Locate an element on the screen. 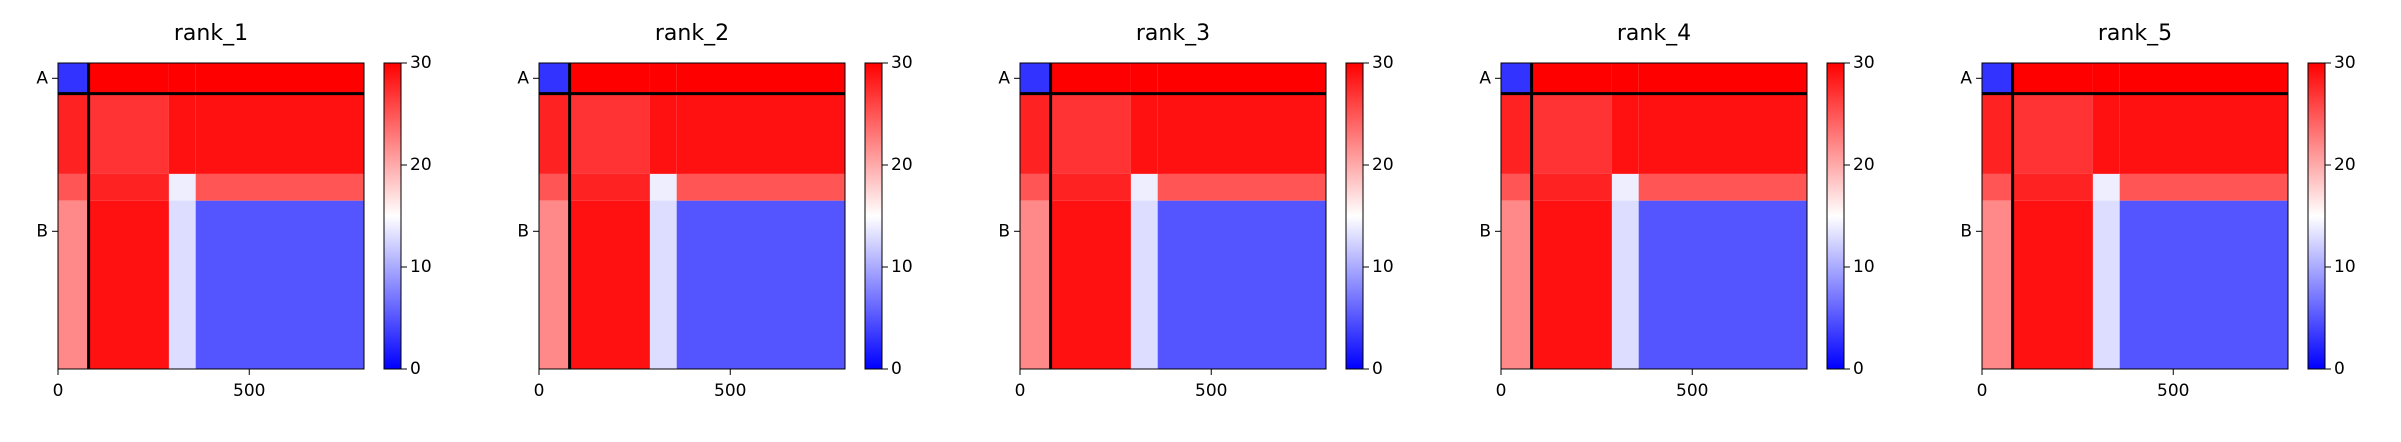 The image size is (2401, 442). chart-title: rank_3 is located at coordinates (1173, 33).